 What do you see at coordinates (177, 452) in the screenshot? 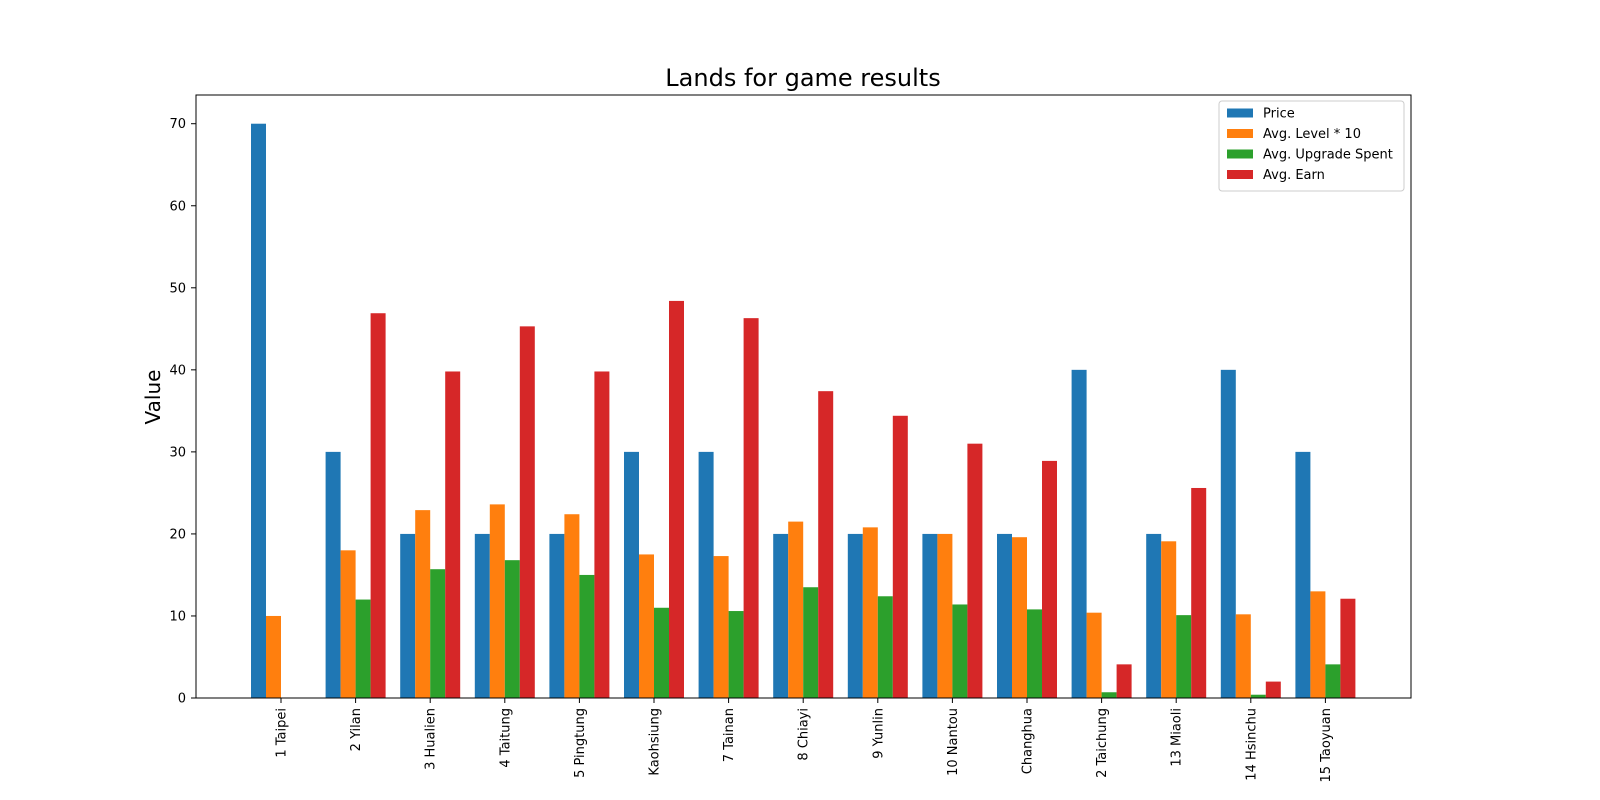
I see `y-tick-label: 30` at bounding box center [177, 452].